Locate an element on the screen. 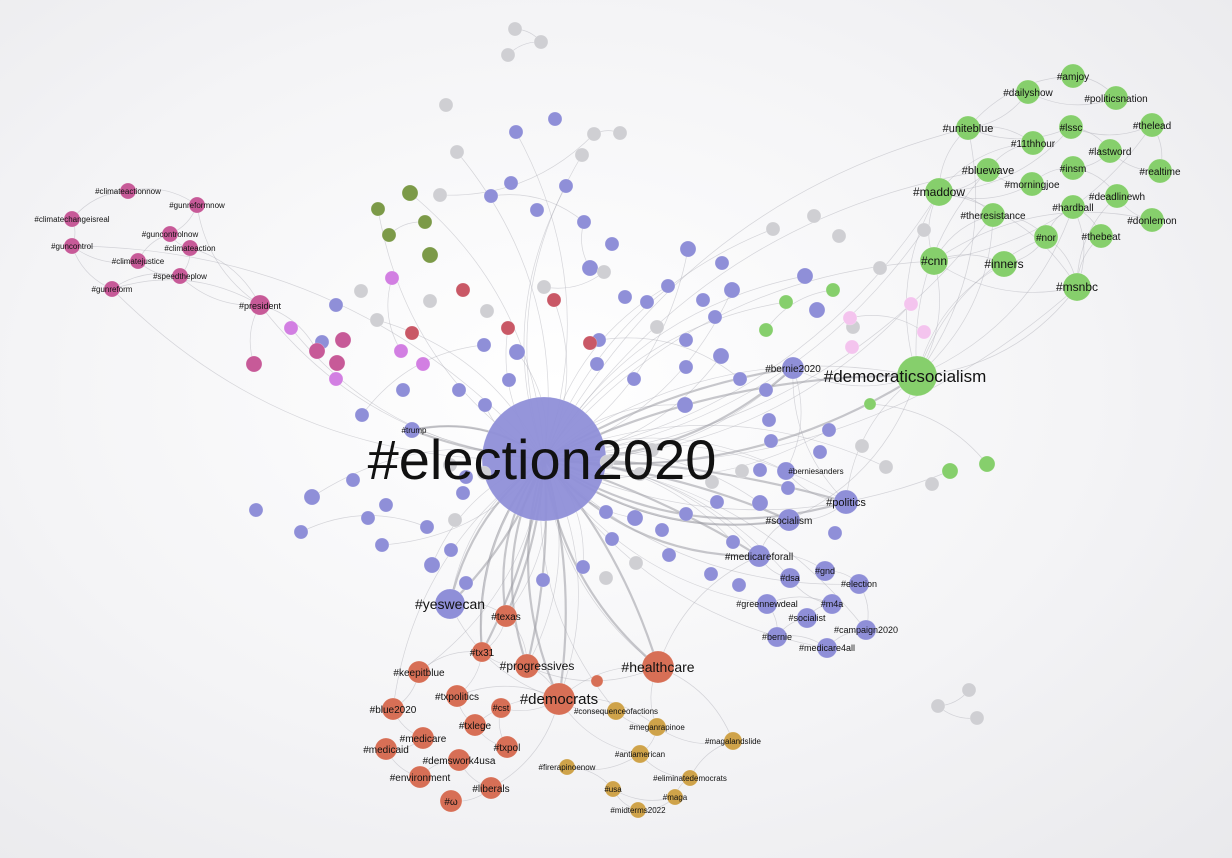 Image resolution: width=1232 pixels, height=858 pixels. node-g8 is located at coordinates (620, 133).